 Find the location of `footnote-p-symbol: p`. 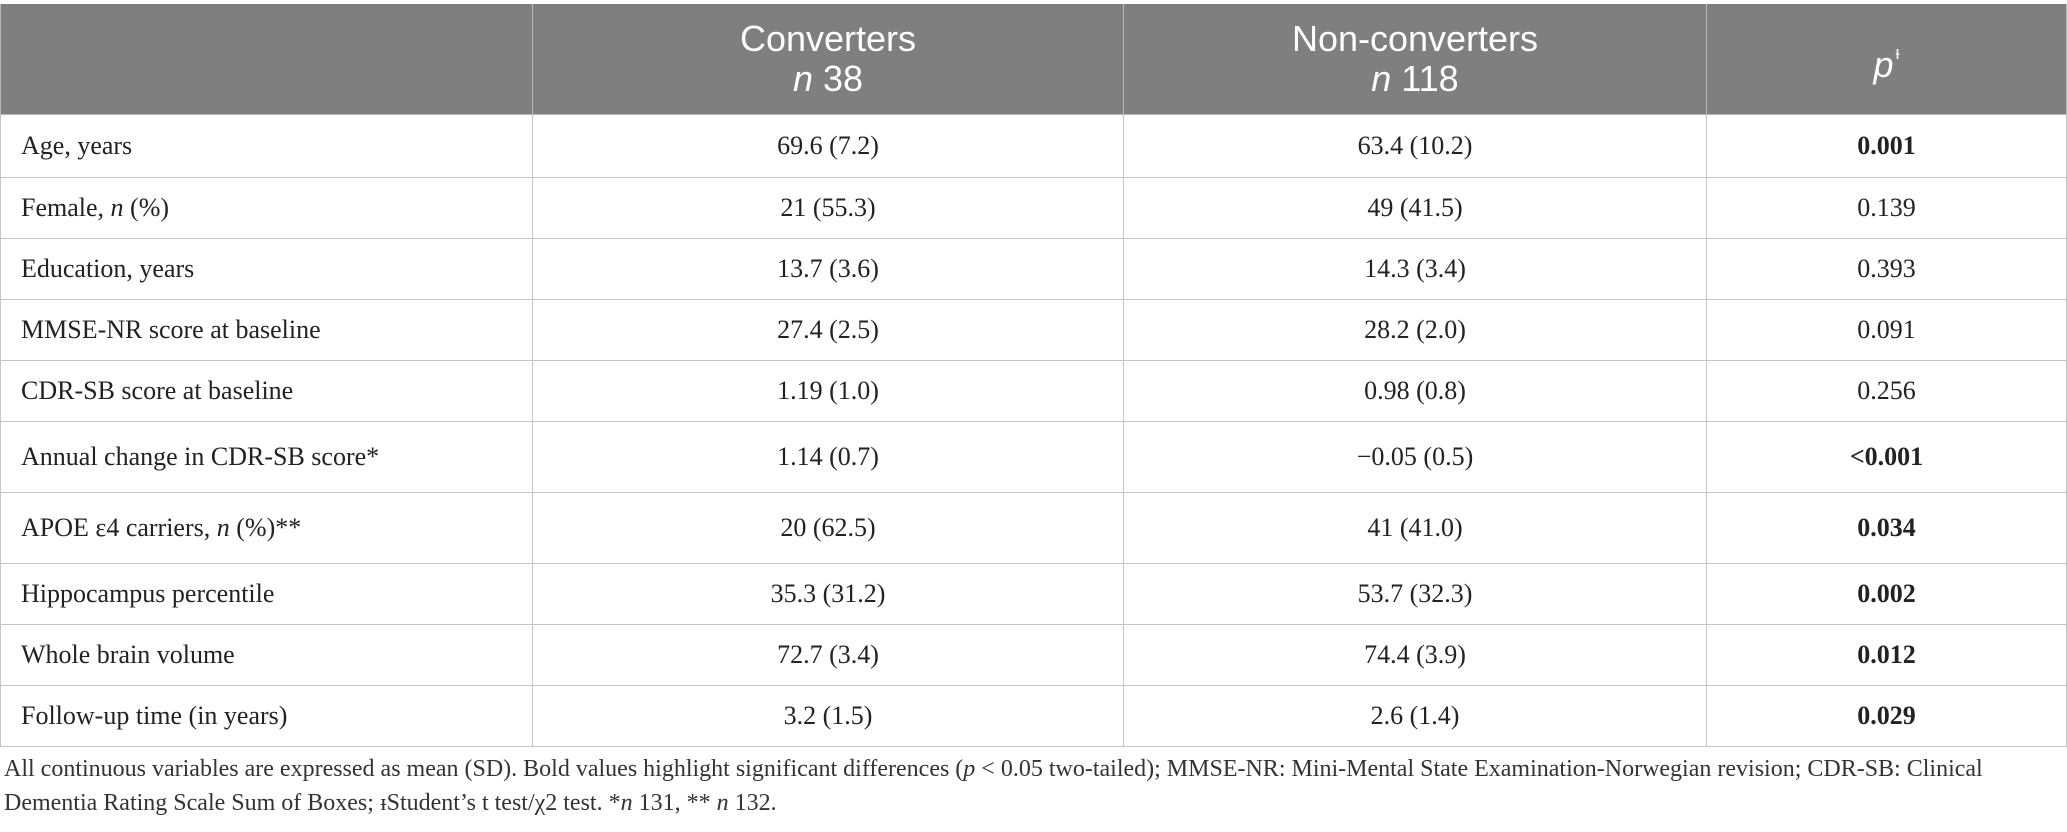

footnote-p-symbol: p is located at coordinates (969, 769).